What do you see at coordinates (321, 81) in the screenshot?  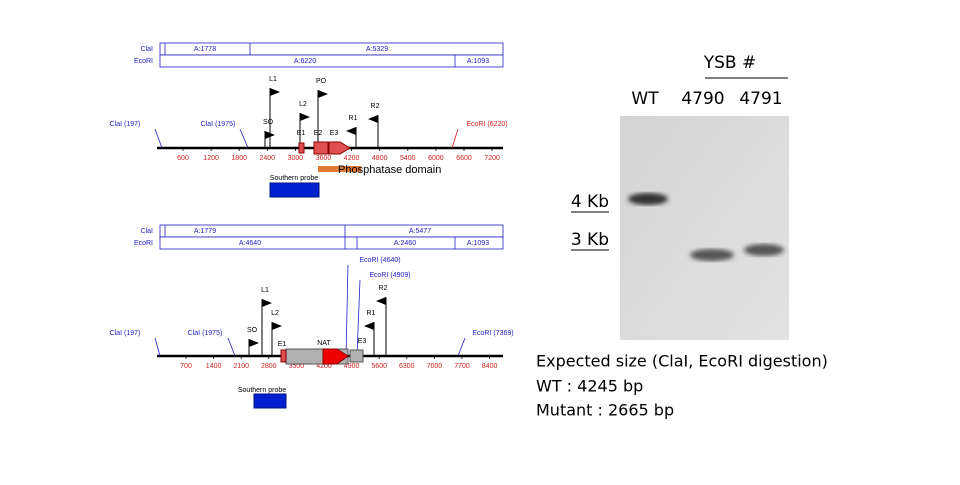 I see `flag-label: PO` at bounding box center [321, 81].